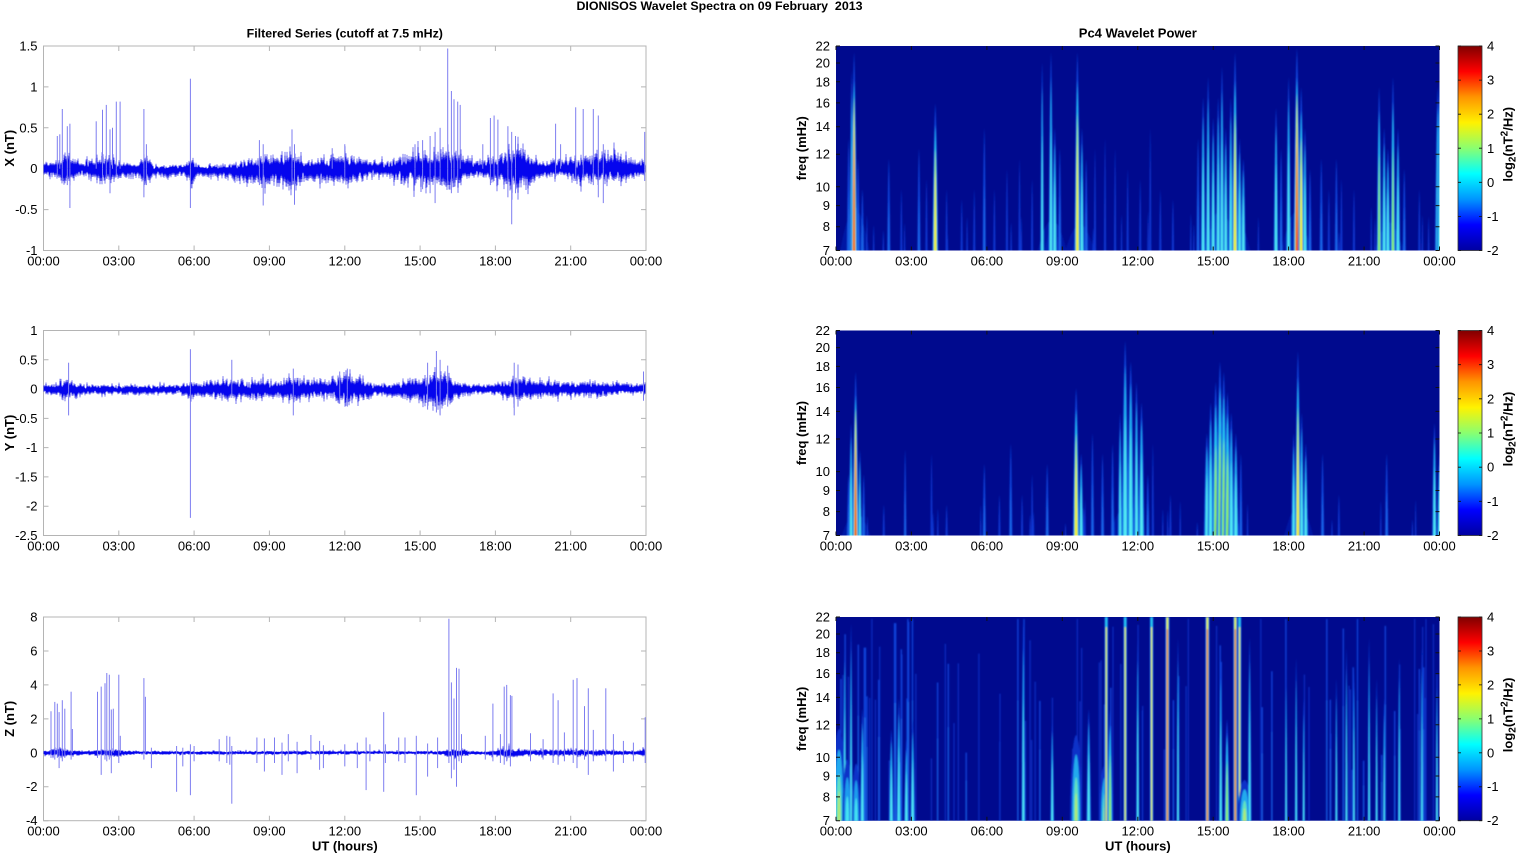 The height and width of the screenshot is (859, 1525). I want to click on svg-text: X (nT), so click(9, 148).